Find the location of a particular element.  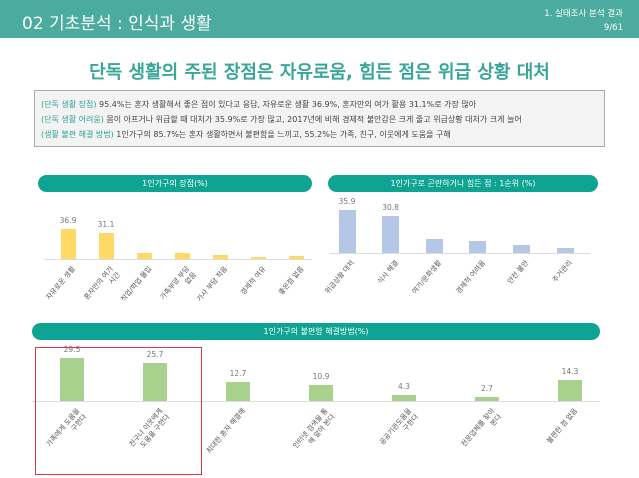

category-label: 여가/문화생활 is located at coordinates (427, 277).